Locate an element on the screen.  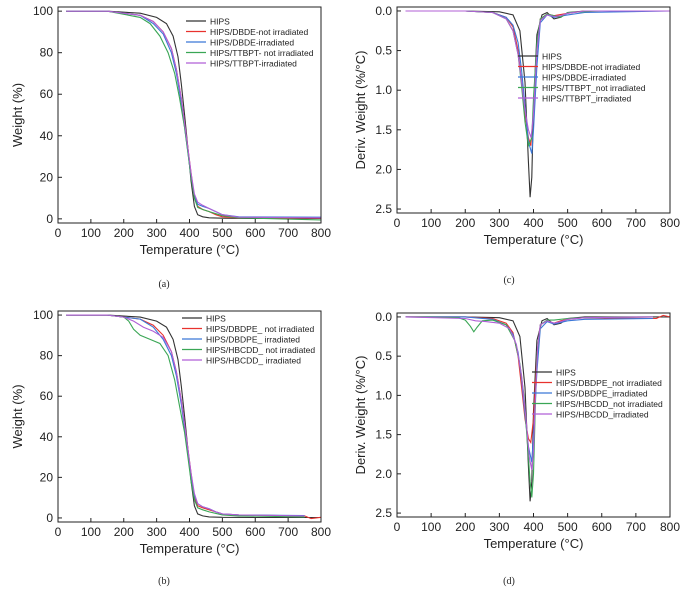
legend-label: HIPS/HBCDD_ not irradiated is located at coordinates (260, 350).